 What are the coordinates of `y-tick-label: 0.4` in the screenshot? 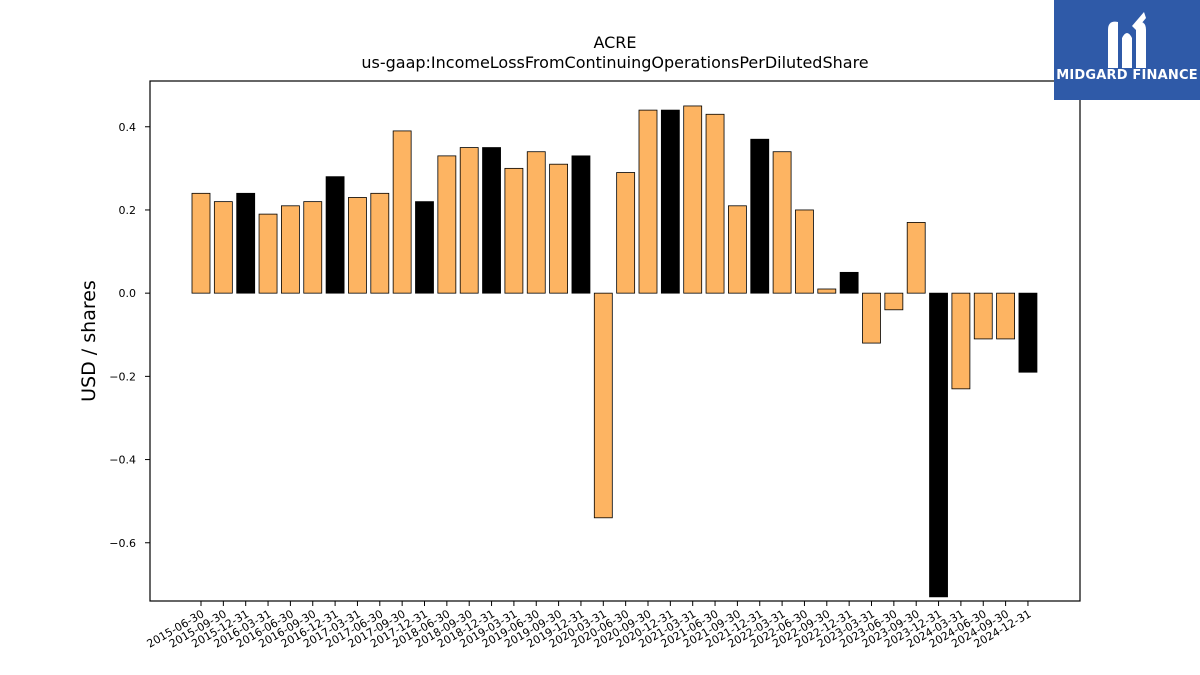 It's located at (128, 127).